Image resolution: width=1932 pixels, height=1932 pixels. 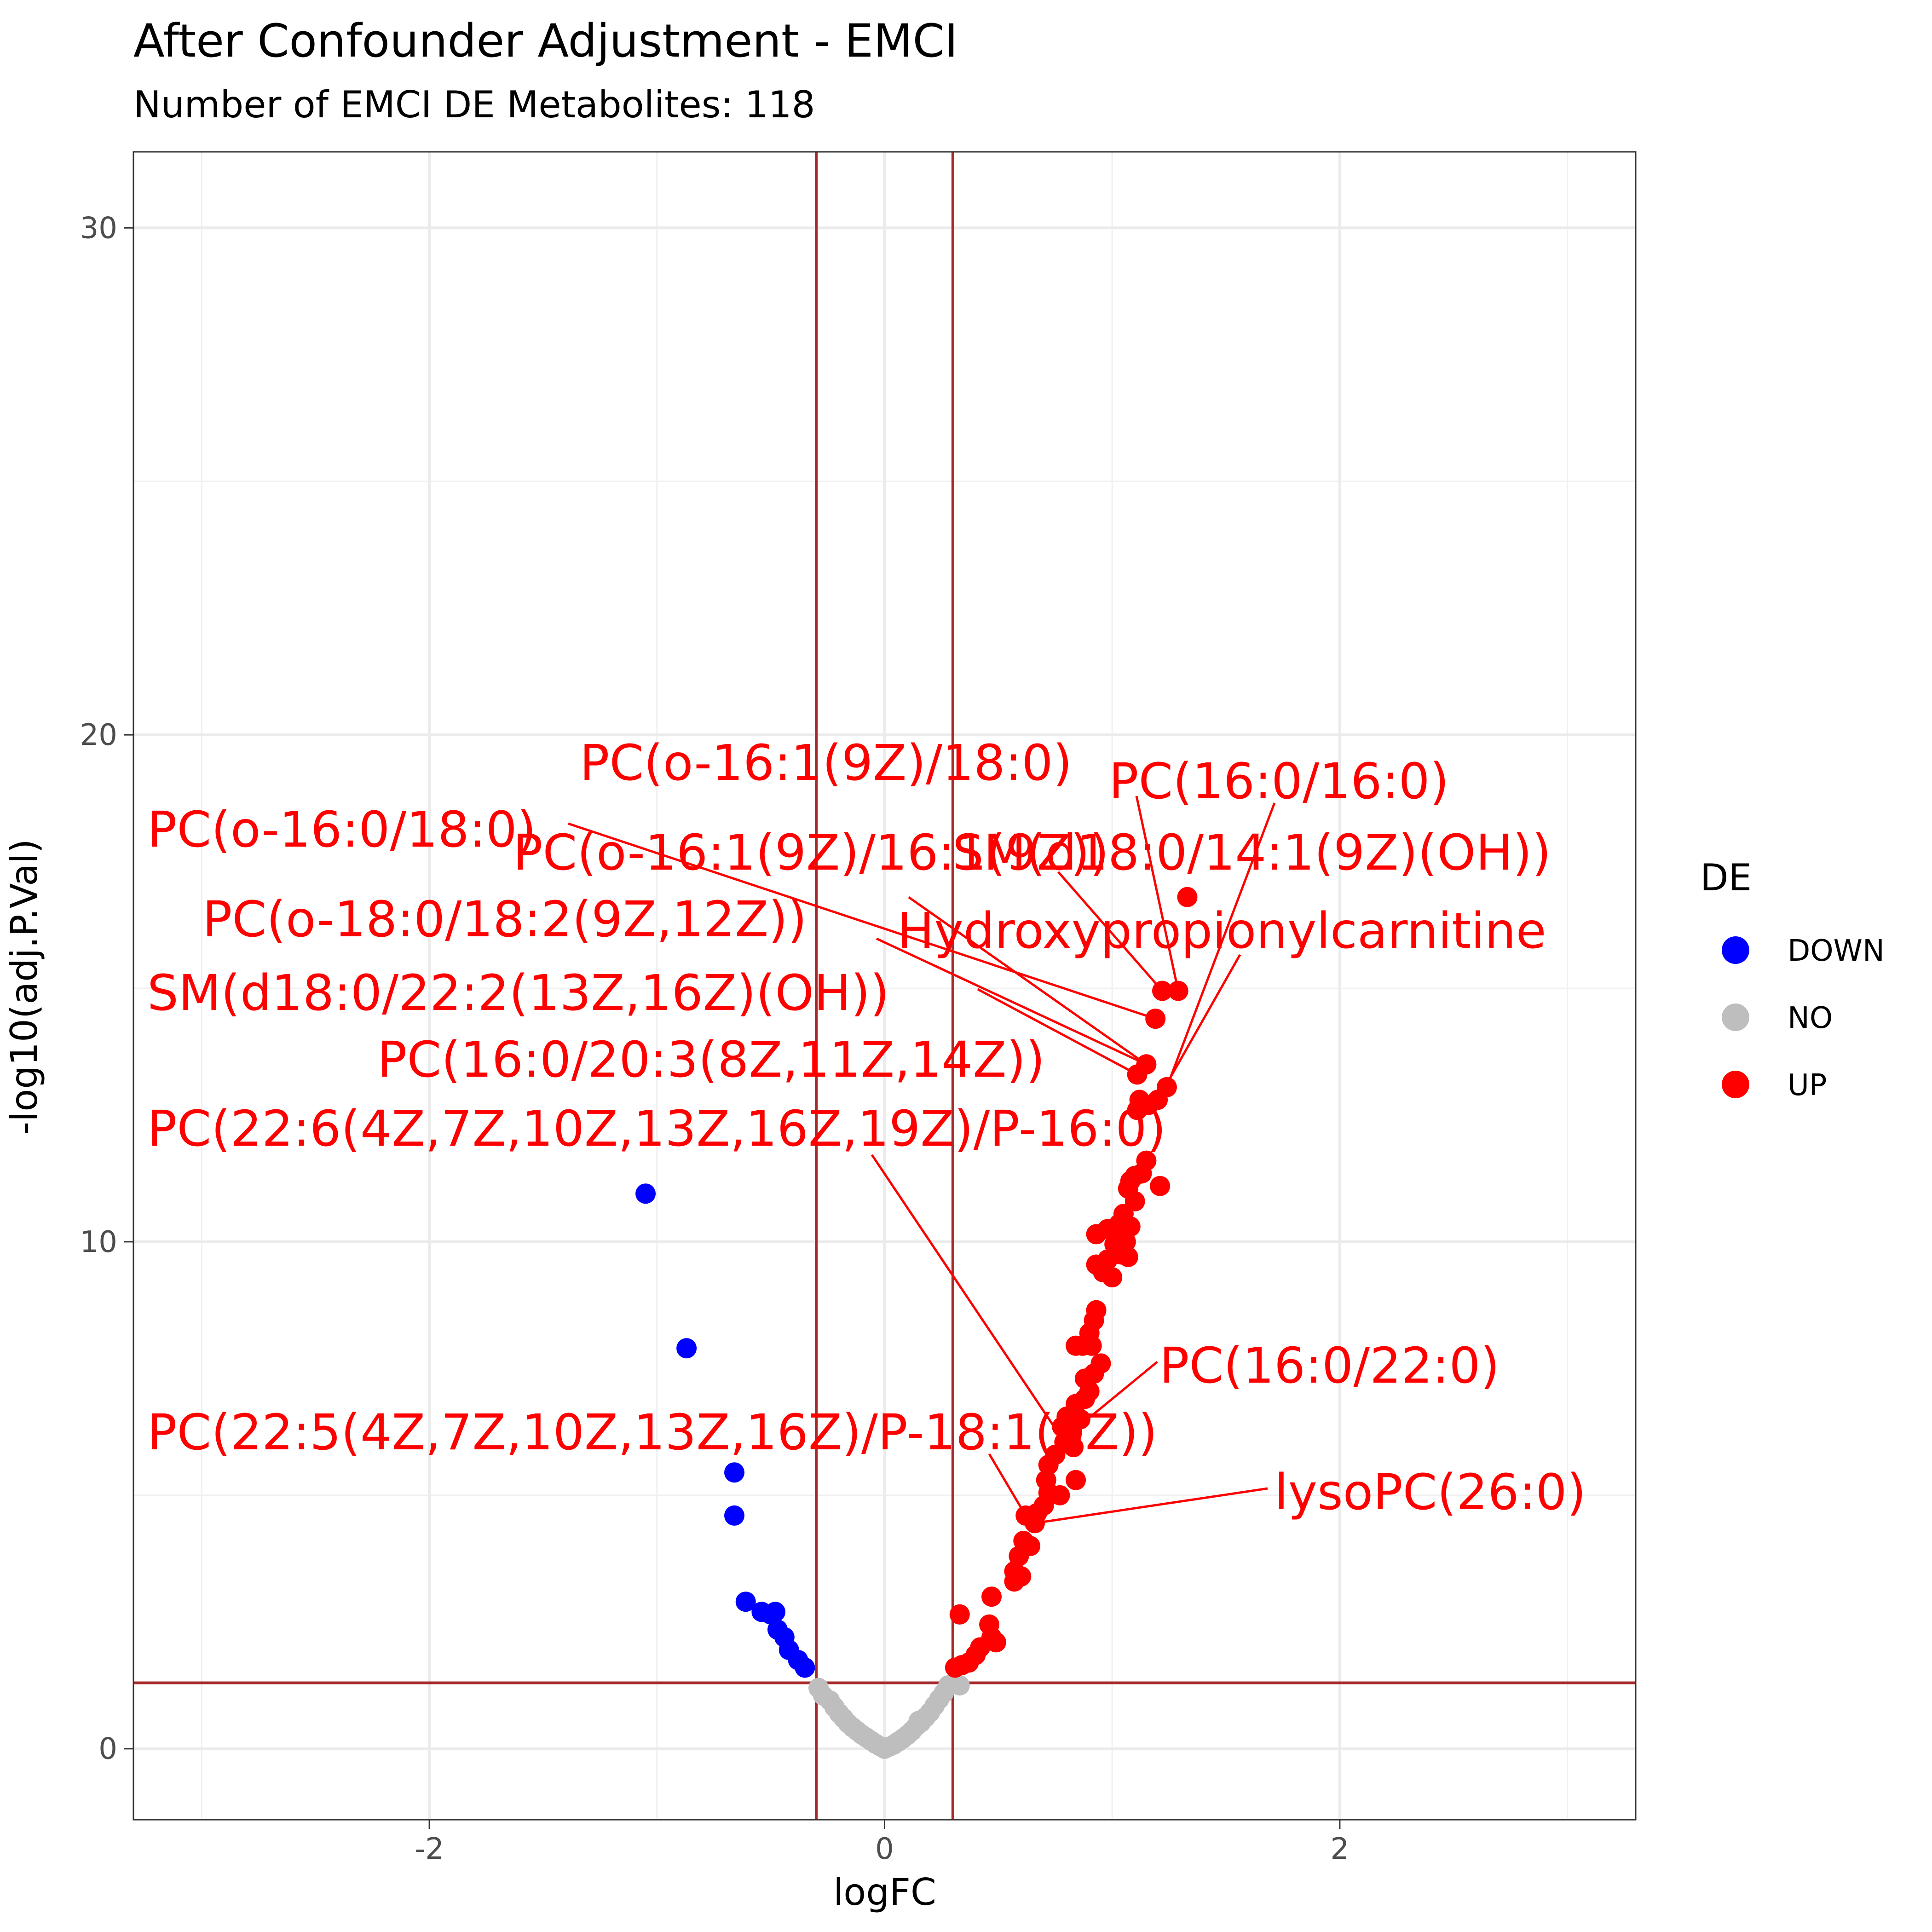 What do you see at coordinates (106, 989) in the screenshot?
I see `y-axis: 0 10 20 30` at bounding box center [106, 989].